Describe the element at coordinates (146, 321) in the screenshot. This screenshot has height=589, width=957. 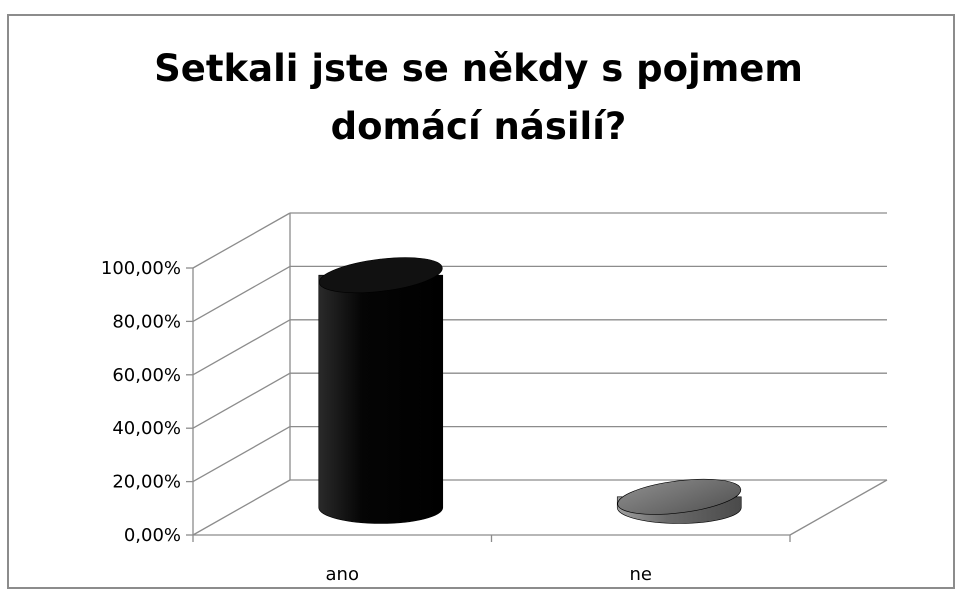
I see `y-tick-label: 80,00%` at that location.